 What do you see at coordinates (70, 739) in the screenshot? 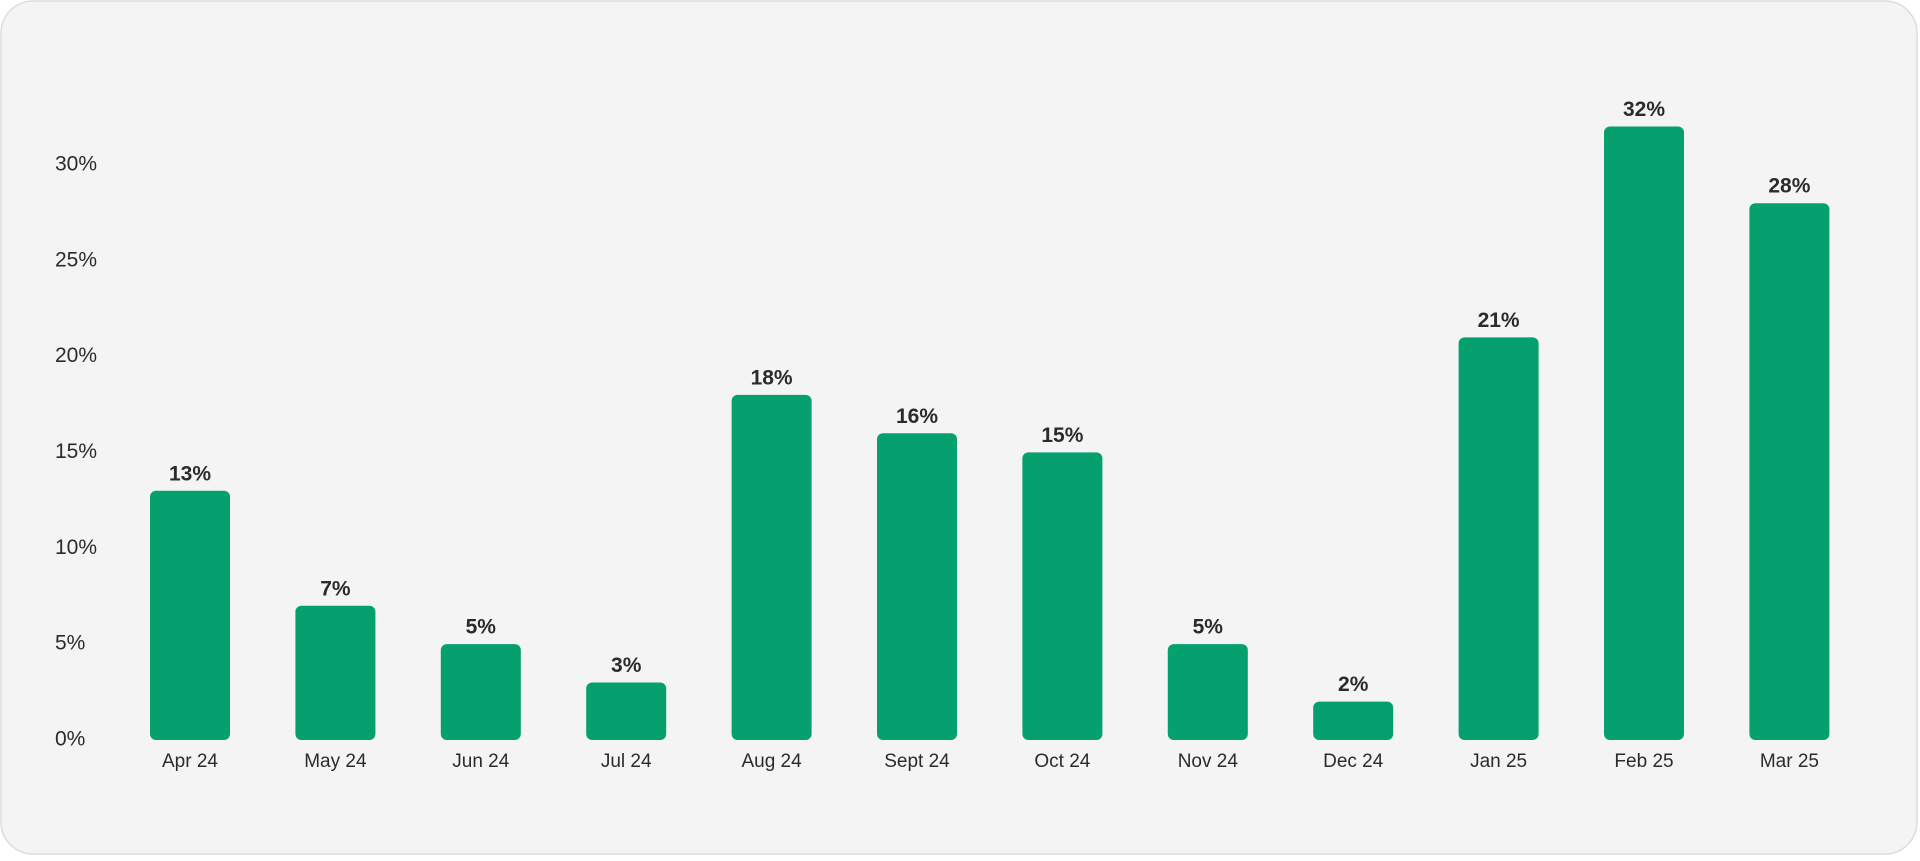
I see `y-tick-label: 0%` at bounding box center [70, 739].